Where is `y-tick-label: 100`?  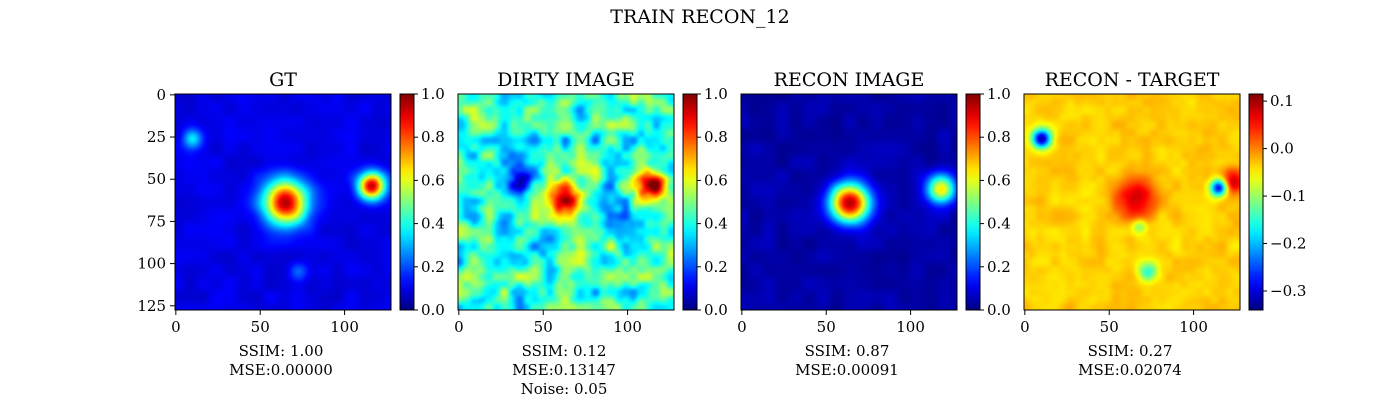 y-tick-label: 100 is located at coordinates (151, 264).